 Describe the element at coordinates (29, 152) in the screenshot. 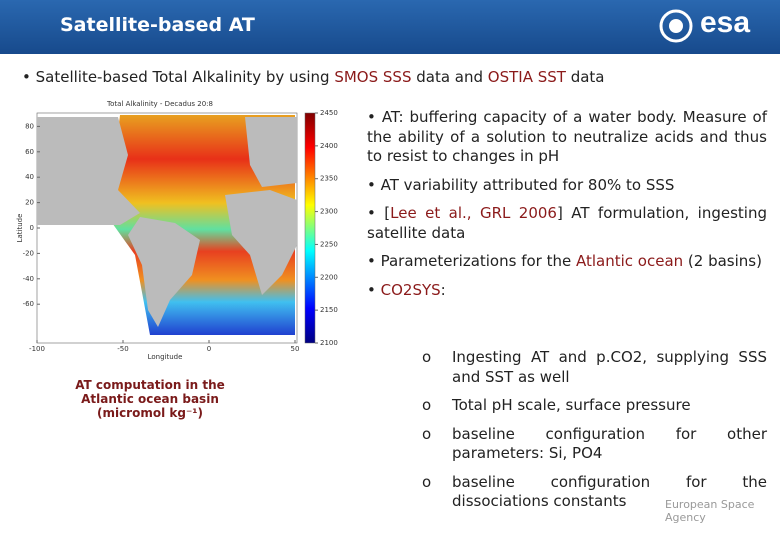

I see `y-tick-label: 60` at that location.